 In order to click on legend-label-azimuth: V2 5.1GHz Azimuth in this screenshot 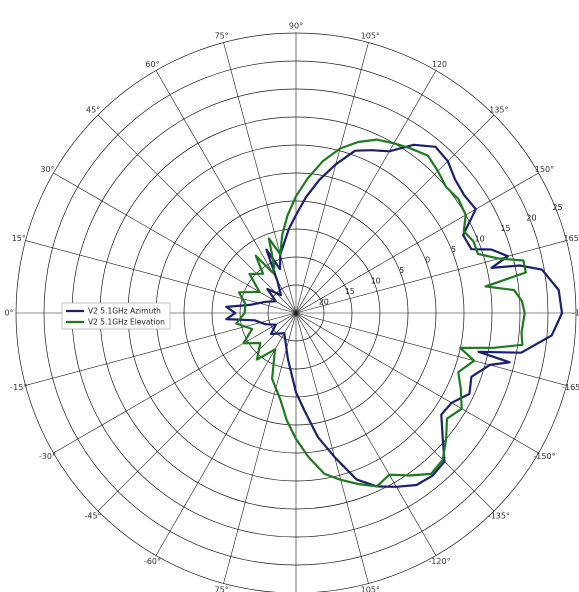, I will do `click(124, 311)`.